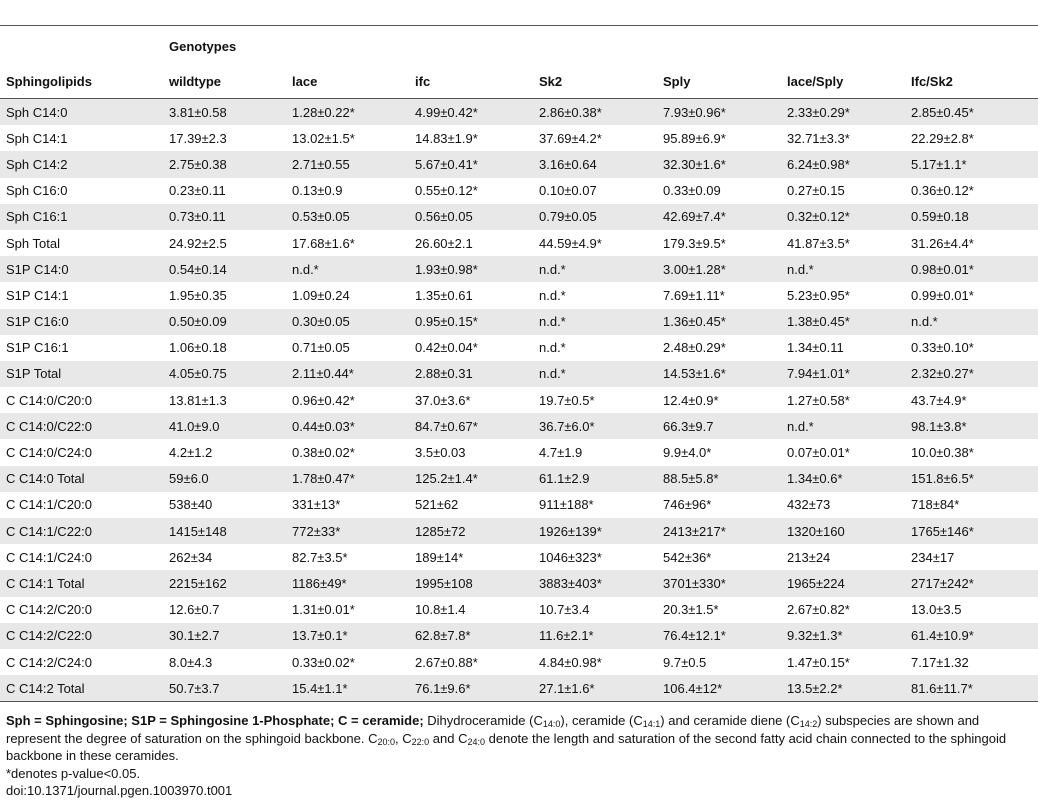  Describe the element at coordinates (719, 689) in the screenshot. I see `table-cell: 106.4±12*` at that location.